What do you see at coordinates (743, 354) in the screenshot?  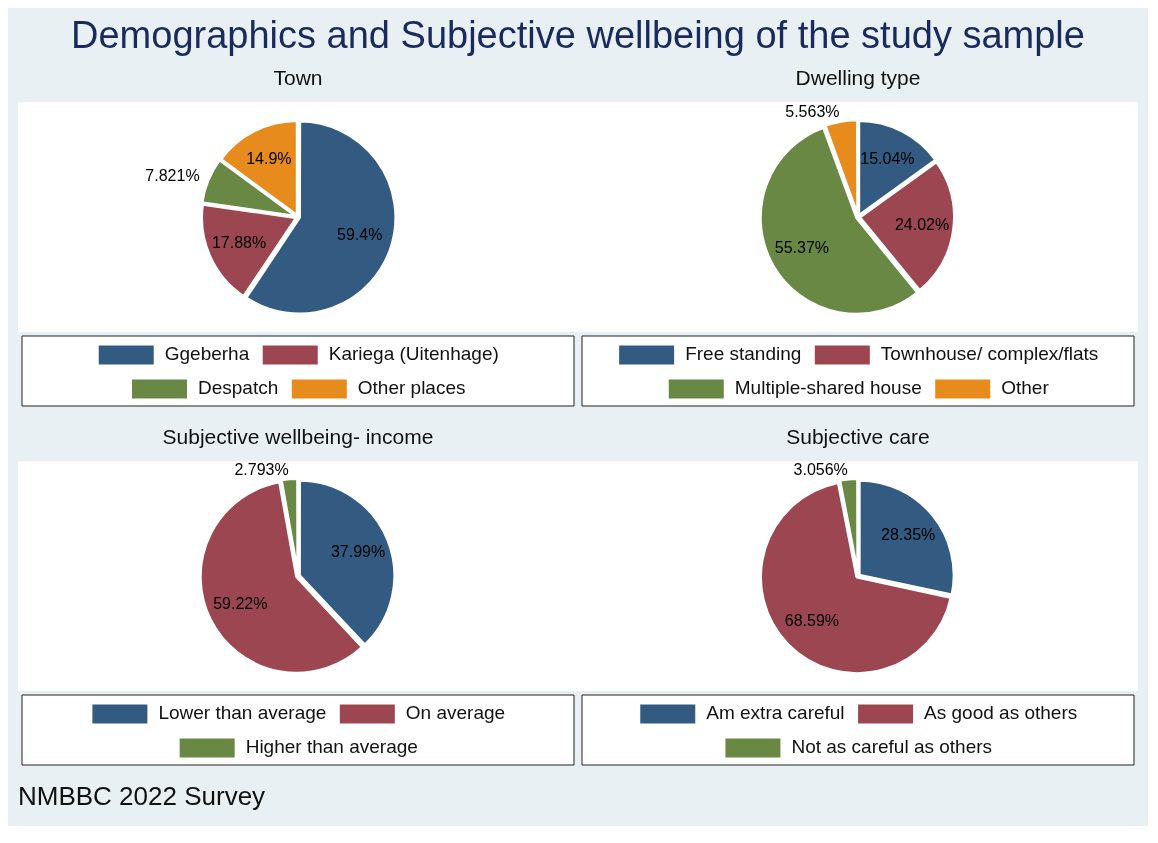 I see `legend-label: Free standing` at bounding box center [743, 354].